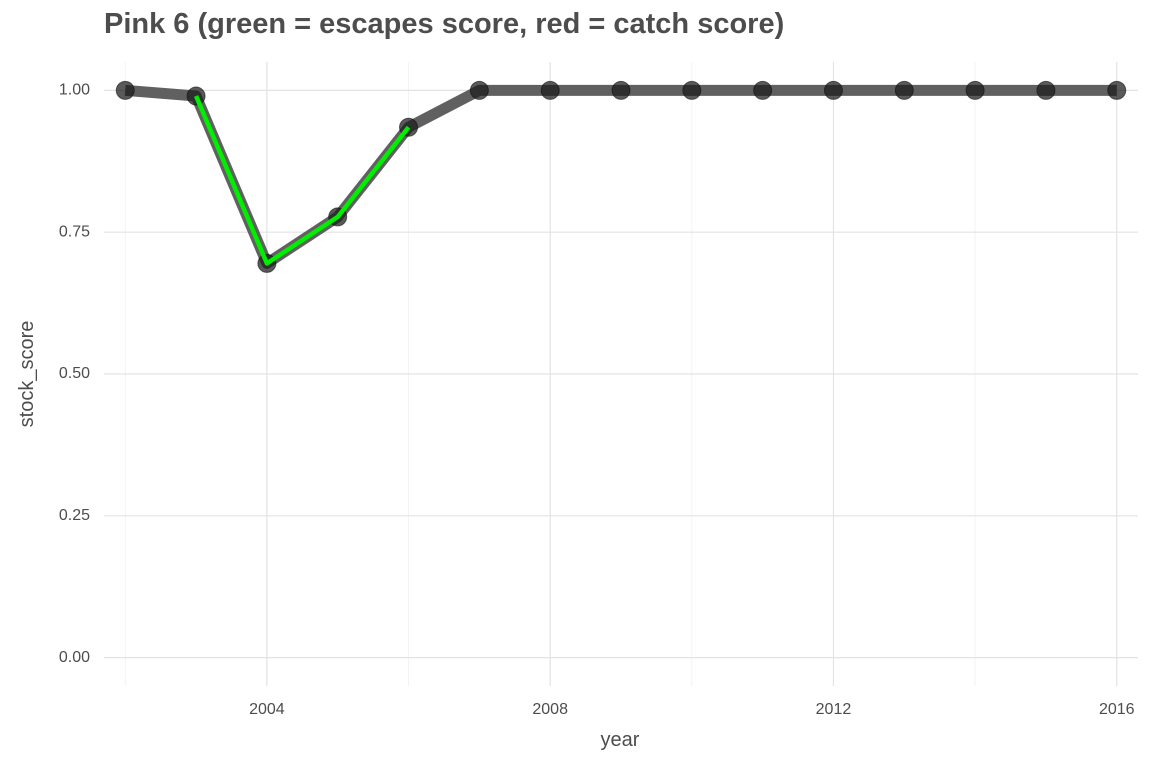  What do you see at coordinates (74, 657) in the screenshot?
I see `y-tick-label: 0.00` at bounding box center [74, 657].